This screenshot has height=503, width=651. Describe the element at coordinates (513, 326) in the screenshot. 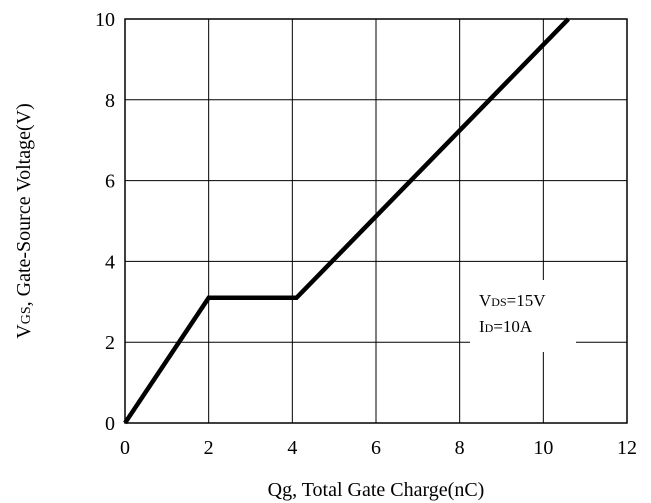

I see `annotation-id-rest: =10A` at that location.